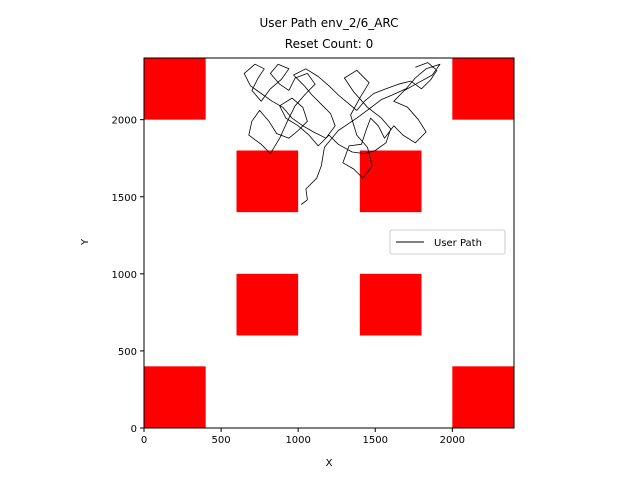 The height and width of the screenshot is (480, 640). Describe the element at coordinates (452, 440) in the screenshot. I see `x-tick-label-4: 2000` at that location.